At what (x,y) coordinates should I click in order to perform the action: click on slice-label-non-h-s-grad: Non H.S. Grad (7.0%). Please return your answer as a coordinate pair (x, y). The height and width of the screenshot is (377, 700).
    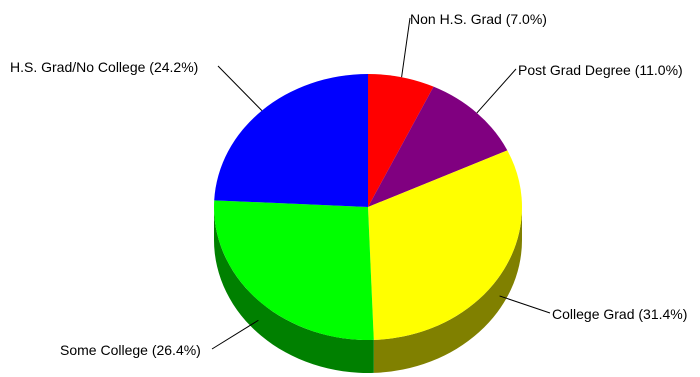
    Looking at the image, I should click on (478, 19).